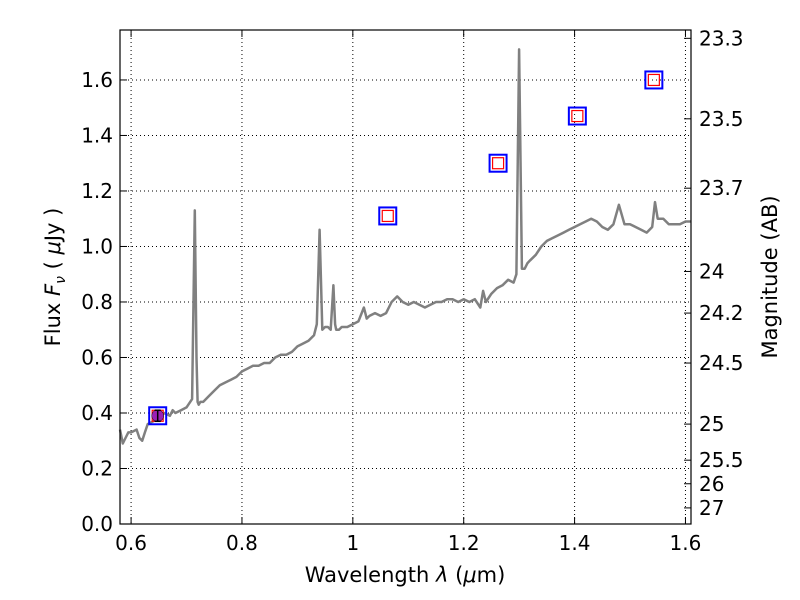  Describe the element at coordinates (97, 357) in the screenshot. I see `y-tick-label: 0.6` at that location.